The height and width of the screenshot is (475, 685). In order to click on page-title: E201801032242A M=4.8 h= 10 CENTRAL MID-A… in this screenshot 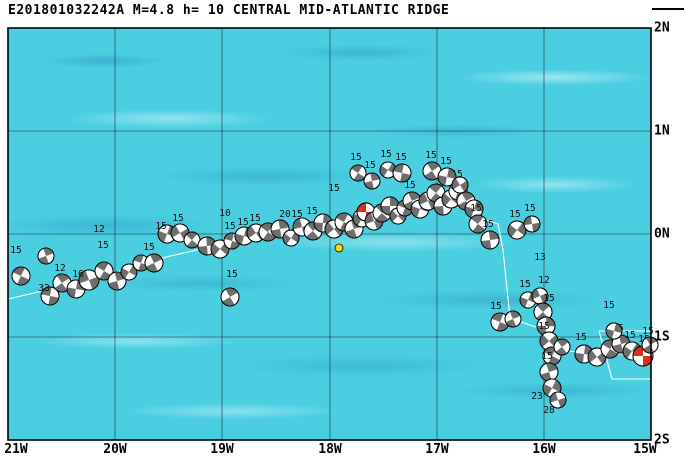, I will do `click(229, 10)`.